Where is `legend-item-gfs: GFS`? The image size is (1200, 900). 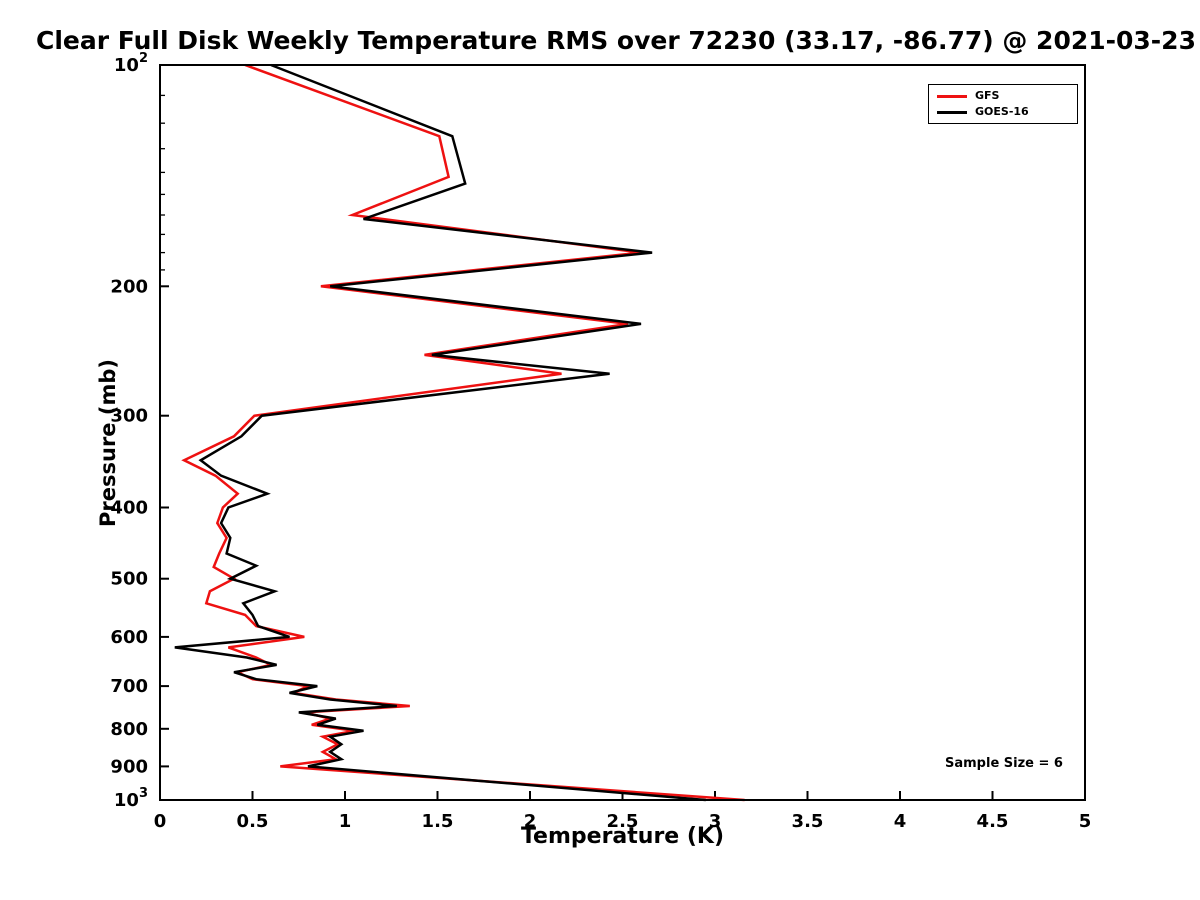 legend-item-gfs: GFS is located at coordinates (1003, 96).